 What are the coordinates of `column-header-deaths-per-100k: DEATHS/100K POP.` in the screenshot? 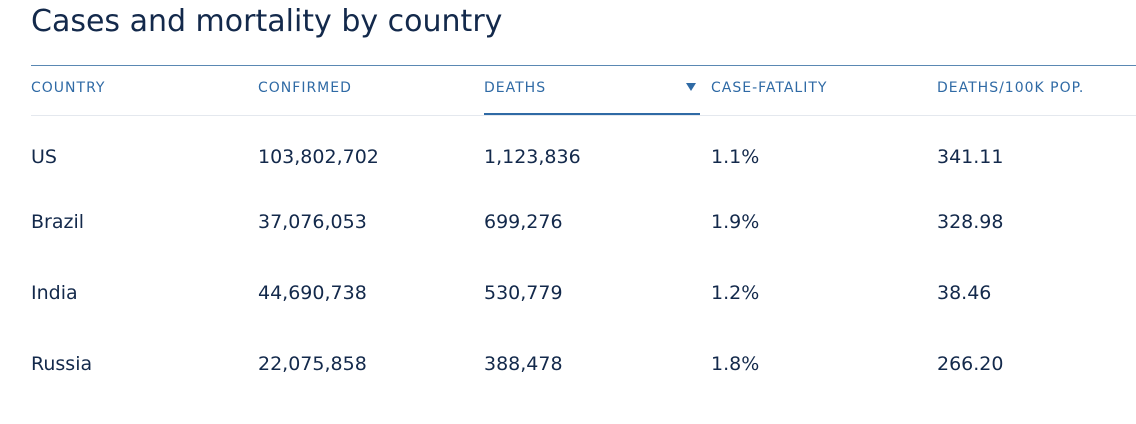 It's located at (1010, 90).